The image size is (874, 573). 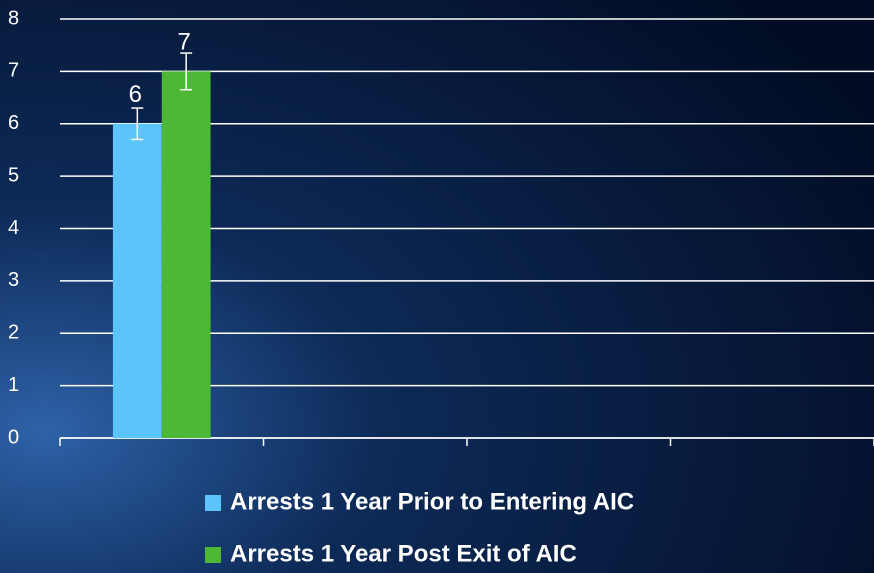 What do you see at coordinates (13, 280) in the screenshot?
I see `y-tick-label: 3` at bounding box center [13, 280].